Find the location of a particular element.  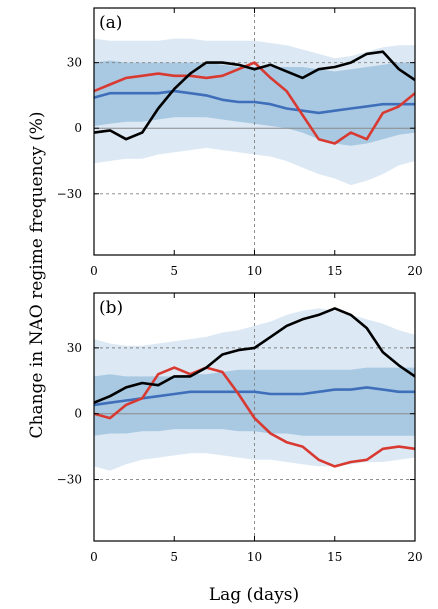

panel-label: (b) is located at coordinates (111, 308).